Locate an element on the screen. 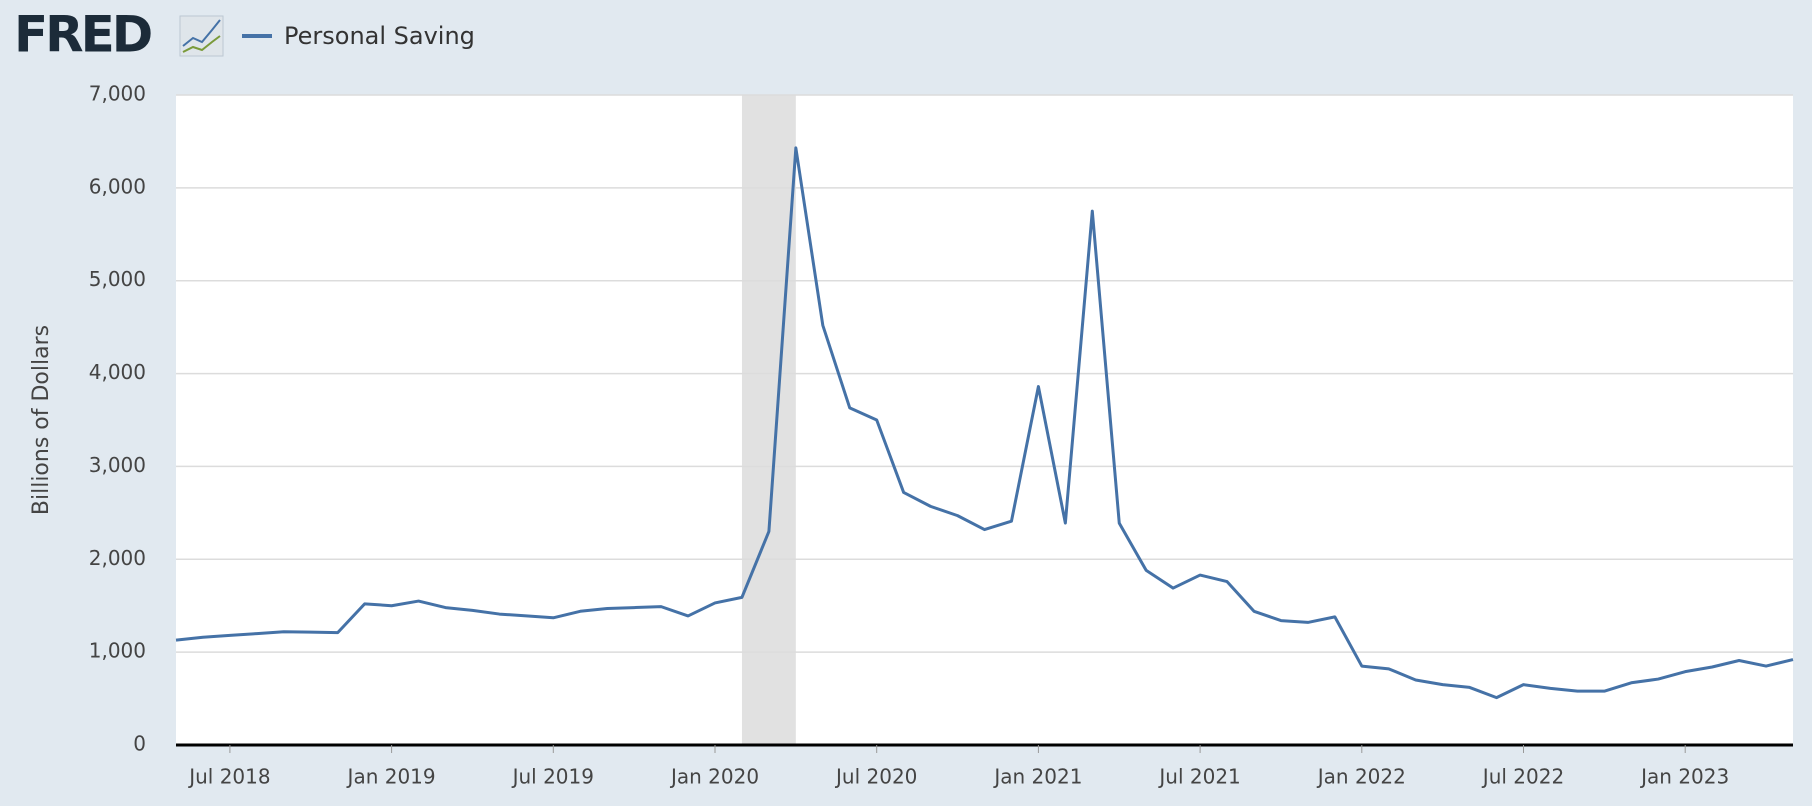 The height and width of the screenshot is (806, 1812). x-tick-label: Jan 2023 is located at coordinates (1684, 777).